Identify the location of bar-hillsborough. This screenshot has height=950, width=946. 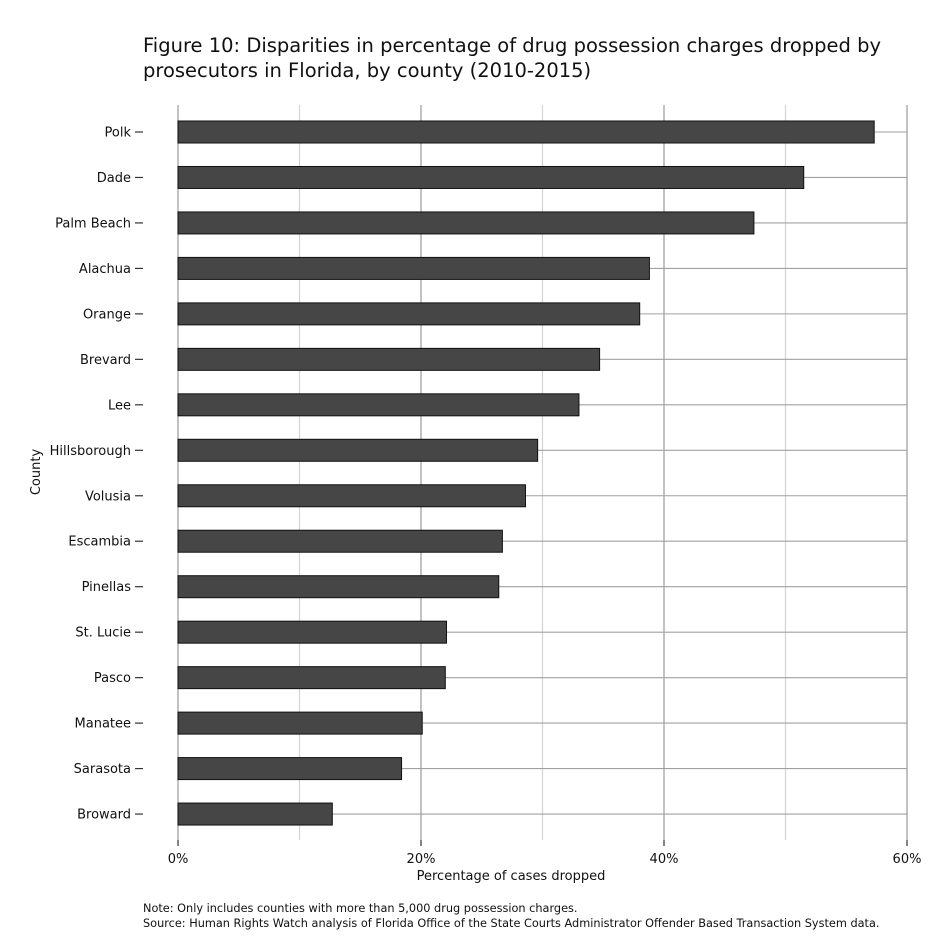
(358, 450).